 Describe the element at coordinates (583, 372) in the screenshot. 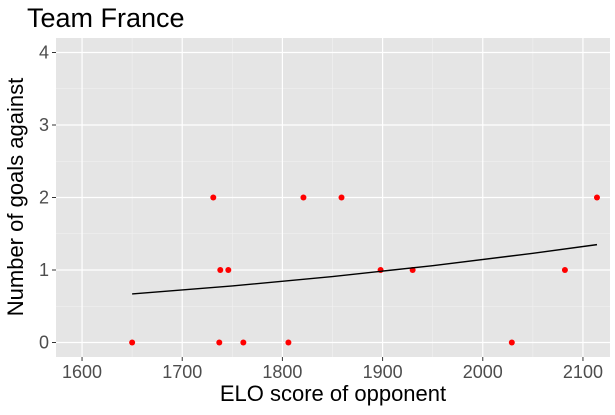

I see `x-tick-label: 2100` at that location.